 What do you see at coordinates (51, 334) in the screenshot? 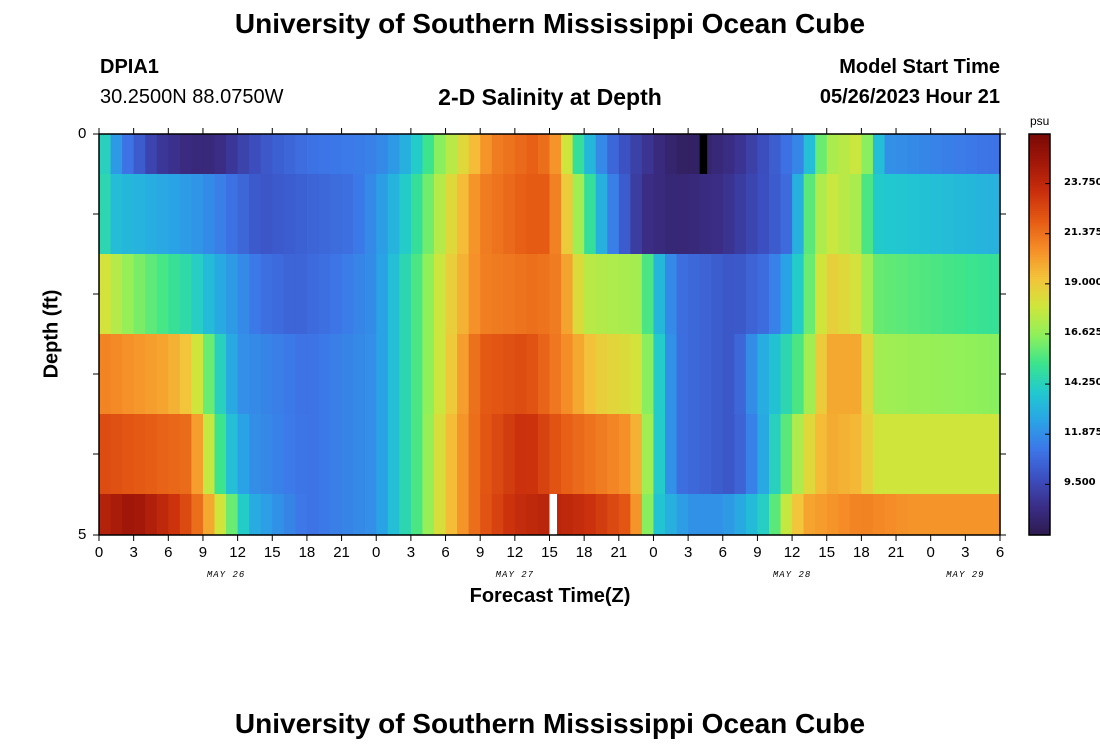
I see `y-axis-title: Depth (ft)` at bounding box center [51, 334].